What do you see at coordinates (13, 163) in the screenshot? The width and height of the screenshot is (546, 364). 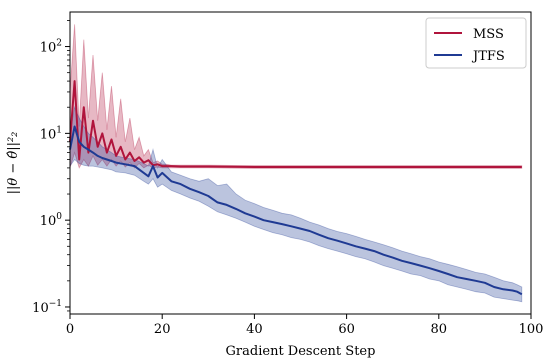 I see `y-axis-label: ||θ − θ̂||²₂` at bounding box center [13, 163].